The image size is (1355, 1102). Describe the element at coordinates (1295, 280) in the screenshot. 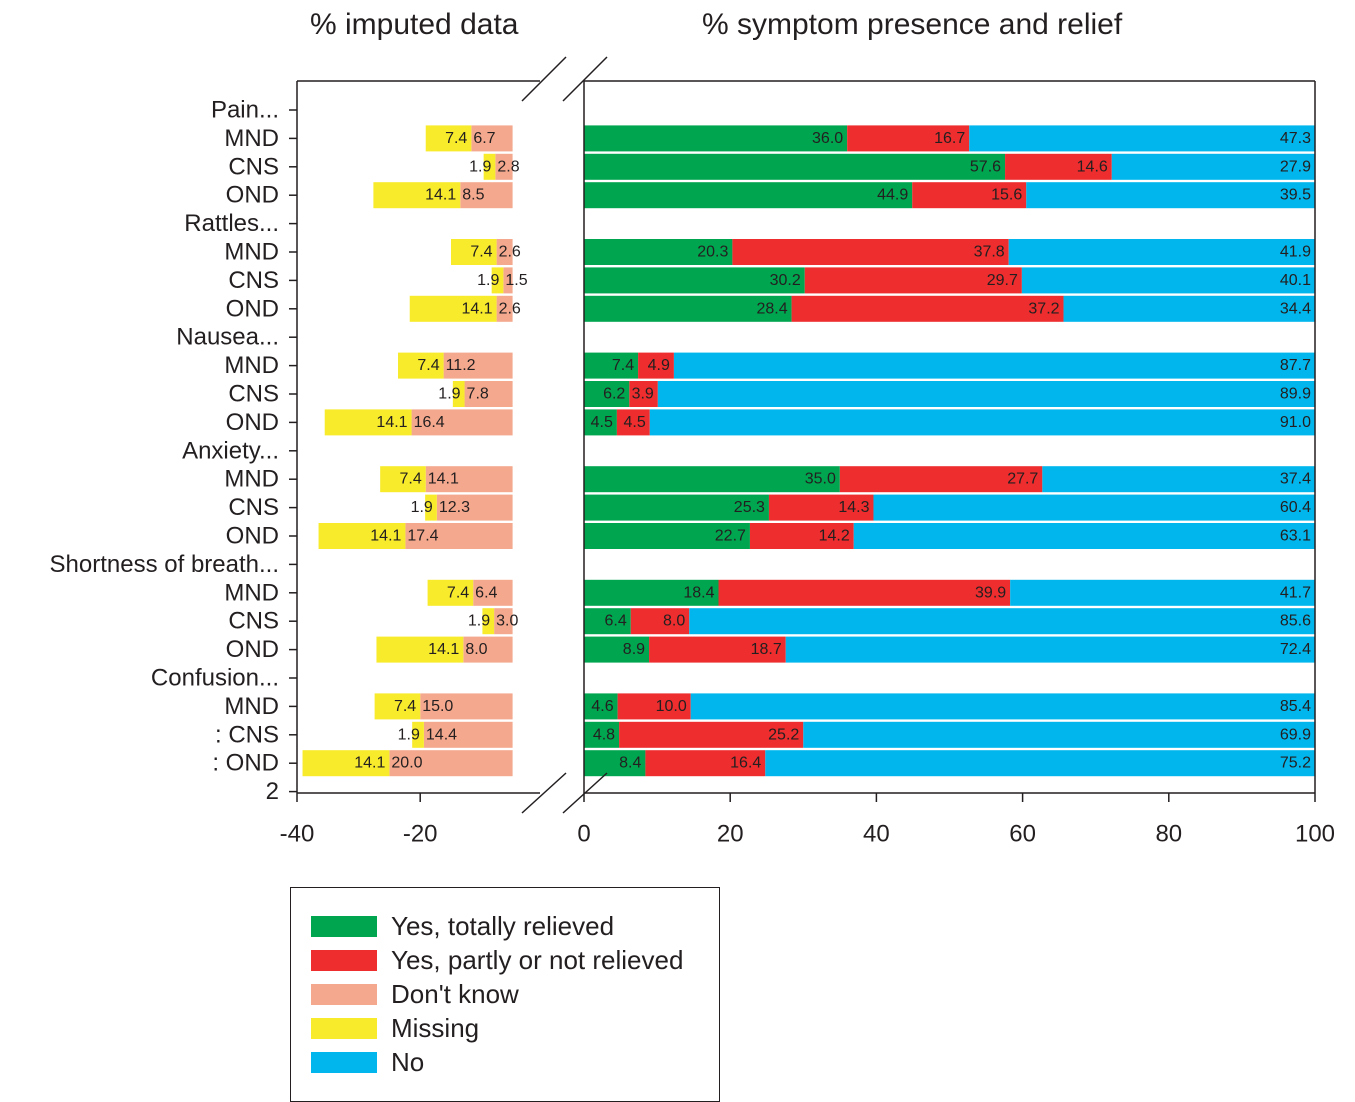

I see `data-label-no: 40.1` at that location.